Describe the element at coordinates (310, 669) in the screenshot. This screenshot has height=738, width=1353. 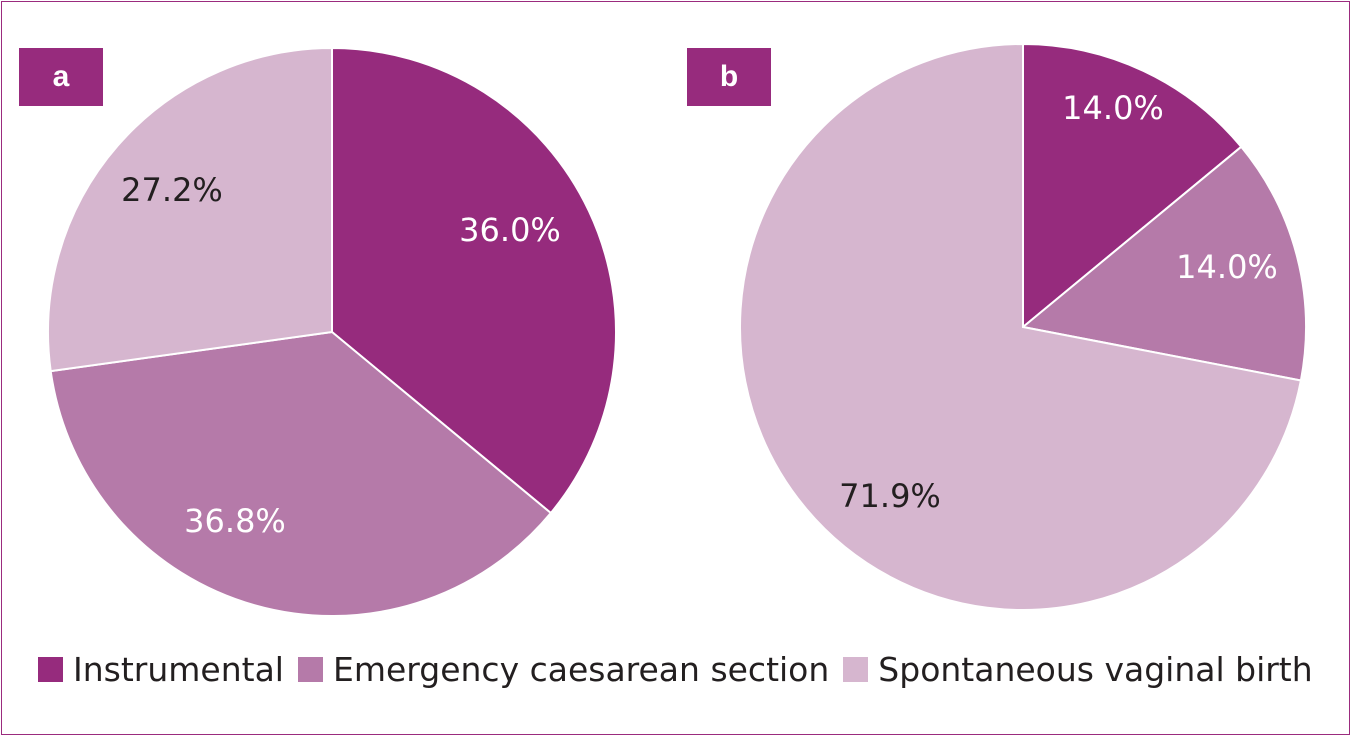
I see `legend-swatch-emergency` at that location.